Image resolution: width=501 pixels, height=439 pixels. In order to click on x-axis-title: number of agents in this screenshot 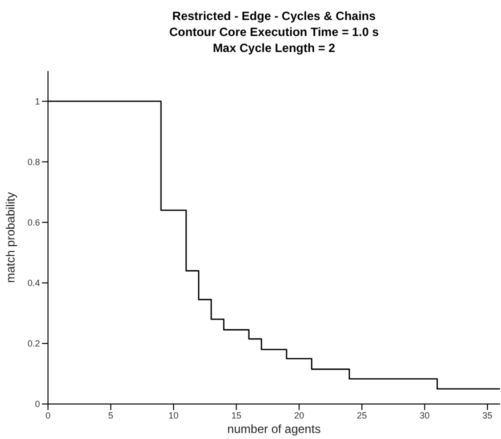, I will do `click(274, 429)`.